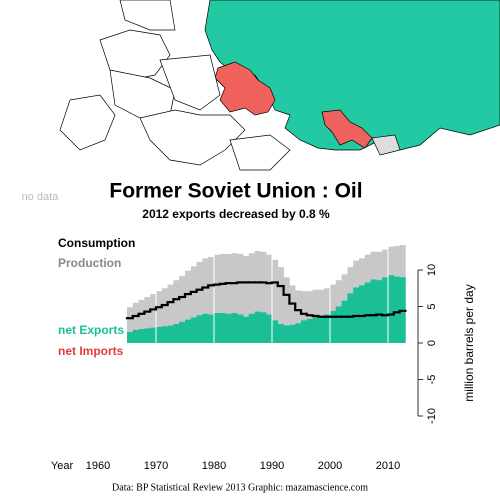 Image resolution: width=500 pixels, height=500 pixels. Describe the element at coordinates (432, 416) in the screenshot. I see `y-tick-label: -10` at that location.